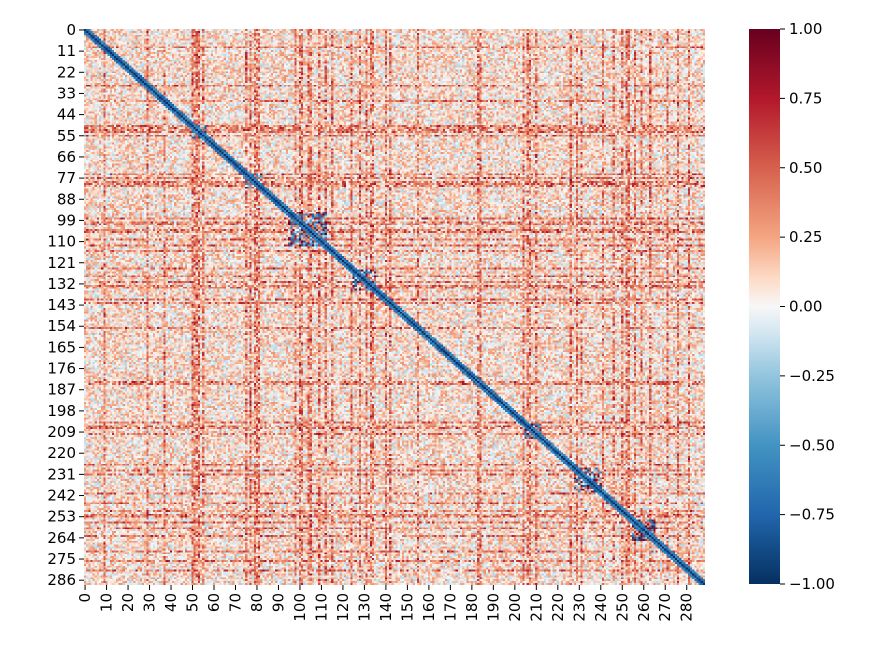 The image size is (877, 652). Describe the element at coordinates (66, 51) in the screenshot. I see `y-tick-label: 11` at that location.